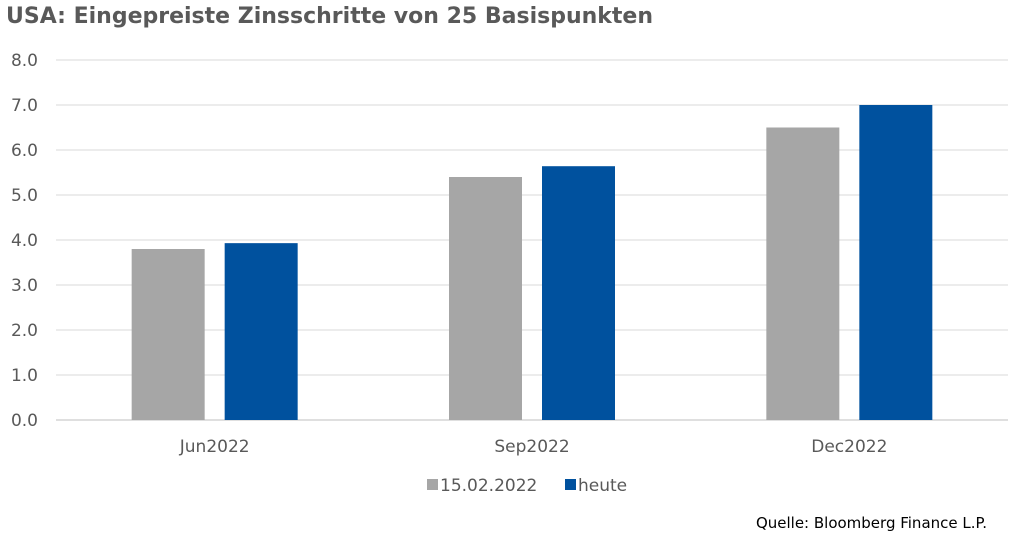 This screenshot has width=1011, height=541. I want to click on bar-heute-jun2022, so click(261, 331).